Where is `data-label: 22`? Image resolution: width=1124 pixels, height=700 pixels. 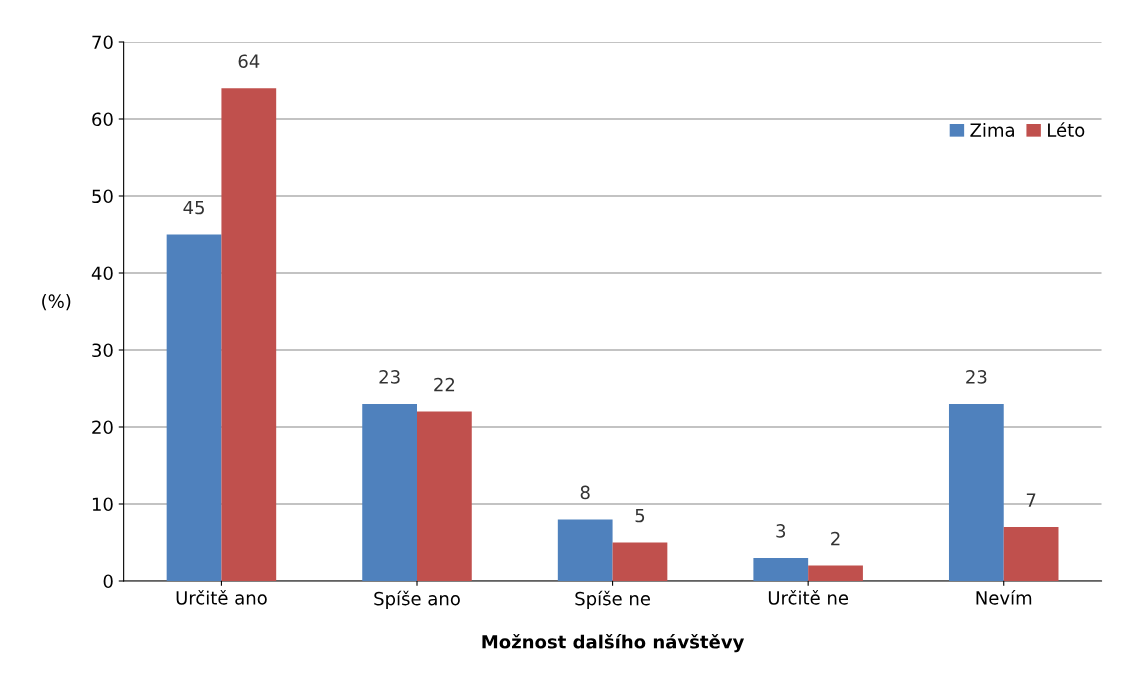
data-label: 22 is located at coordinates (444, 384).